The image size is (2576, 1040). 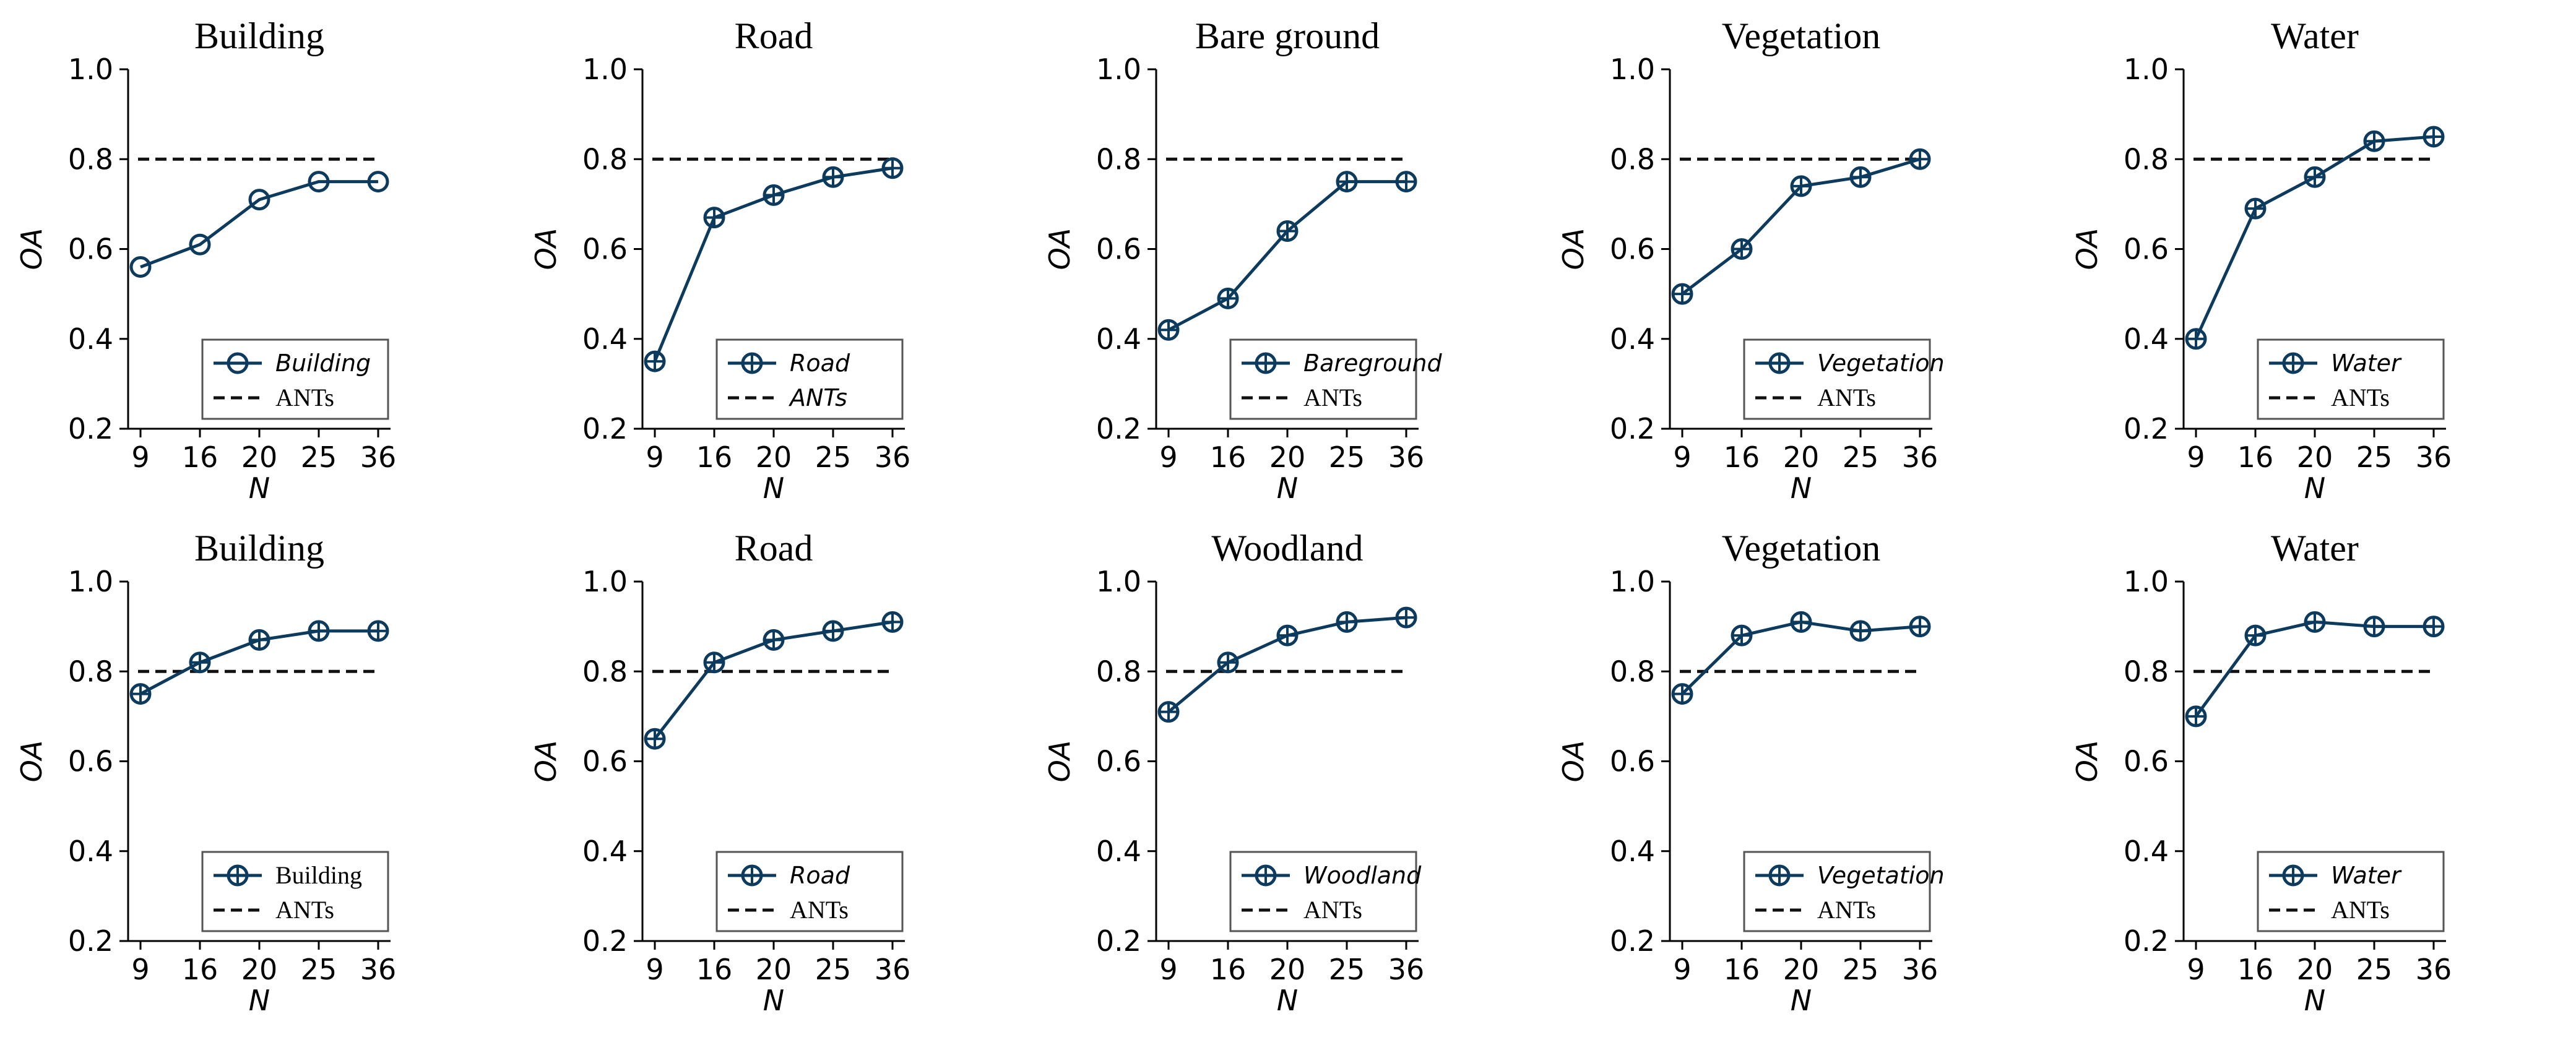 What do you see at coordinates (820, 875) in the screenshot?
I see `legend-series-label: Road` at bounding box center [820, 875].